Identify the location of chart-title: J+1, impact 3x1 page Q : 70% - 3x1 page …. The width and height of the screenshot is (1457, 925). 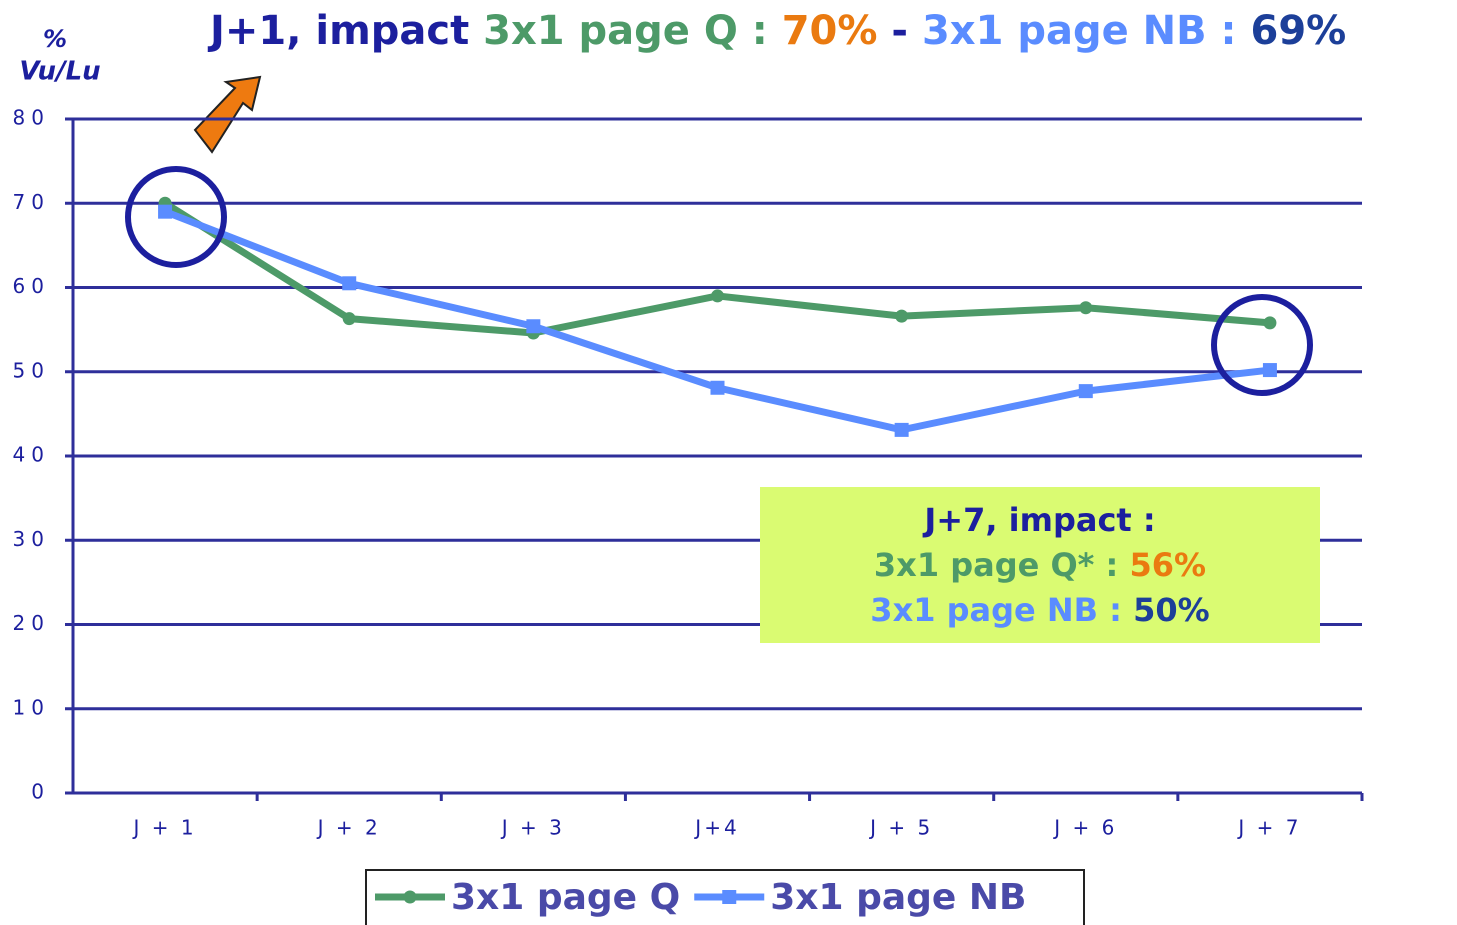
(776, 31).